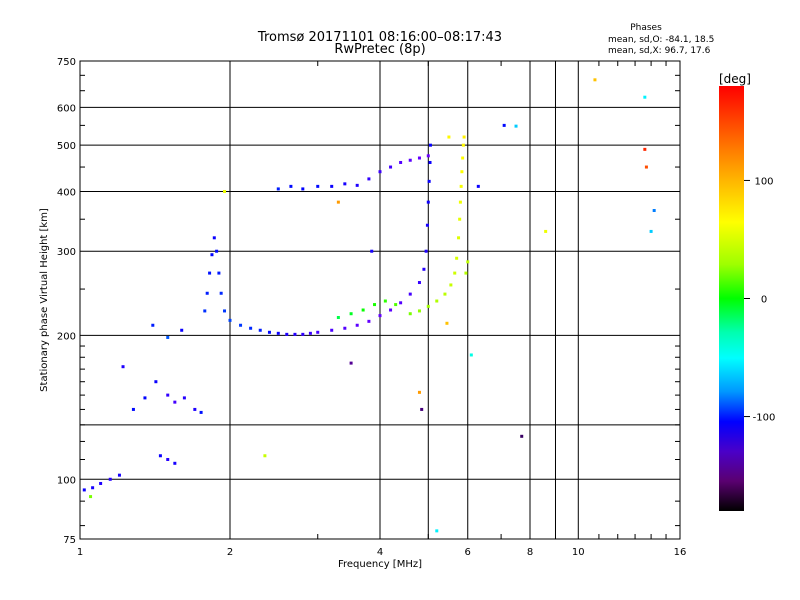 This screenshot has height=600, width=800. Describe the element at coordinates (80, 552) in the screenshot. I see `x-tick-label: 1` at that location.